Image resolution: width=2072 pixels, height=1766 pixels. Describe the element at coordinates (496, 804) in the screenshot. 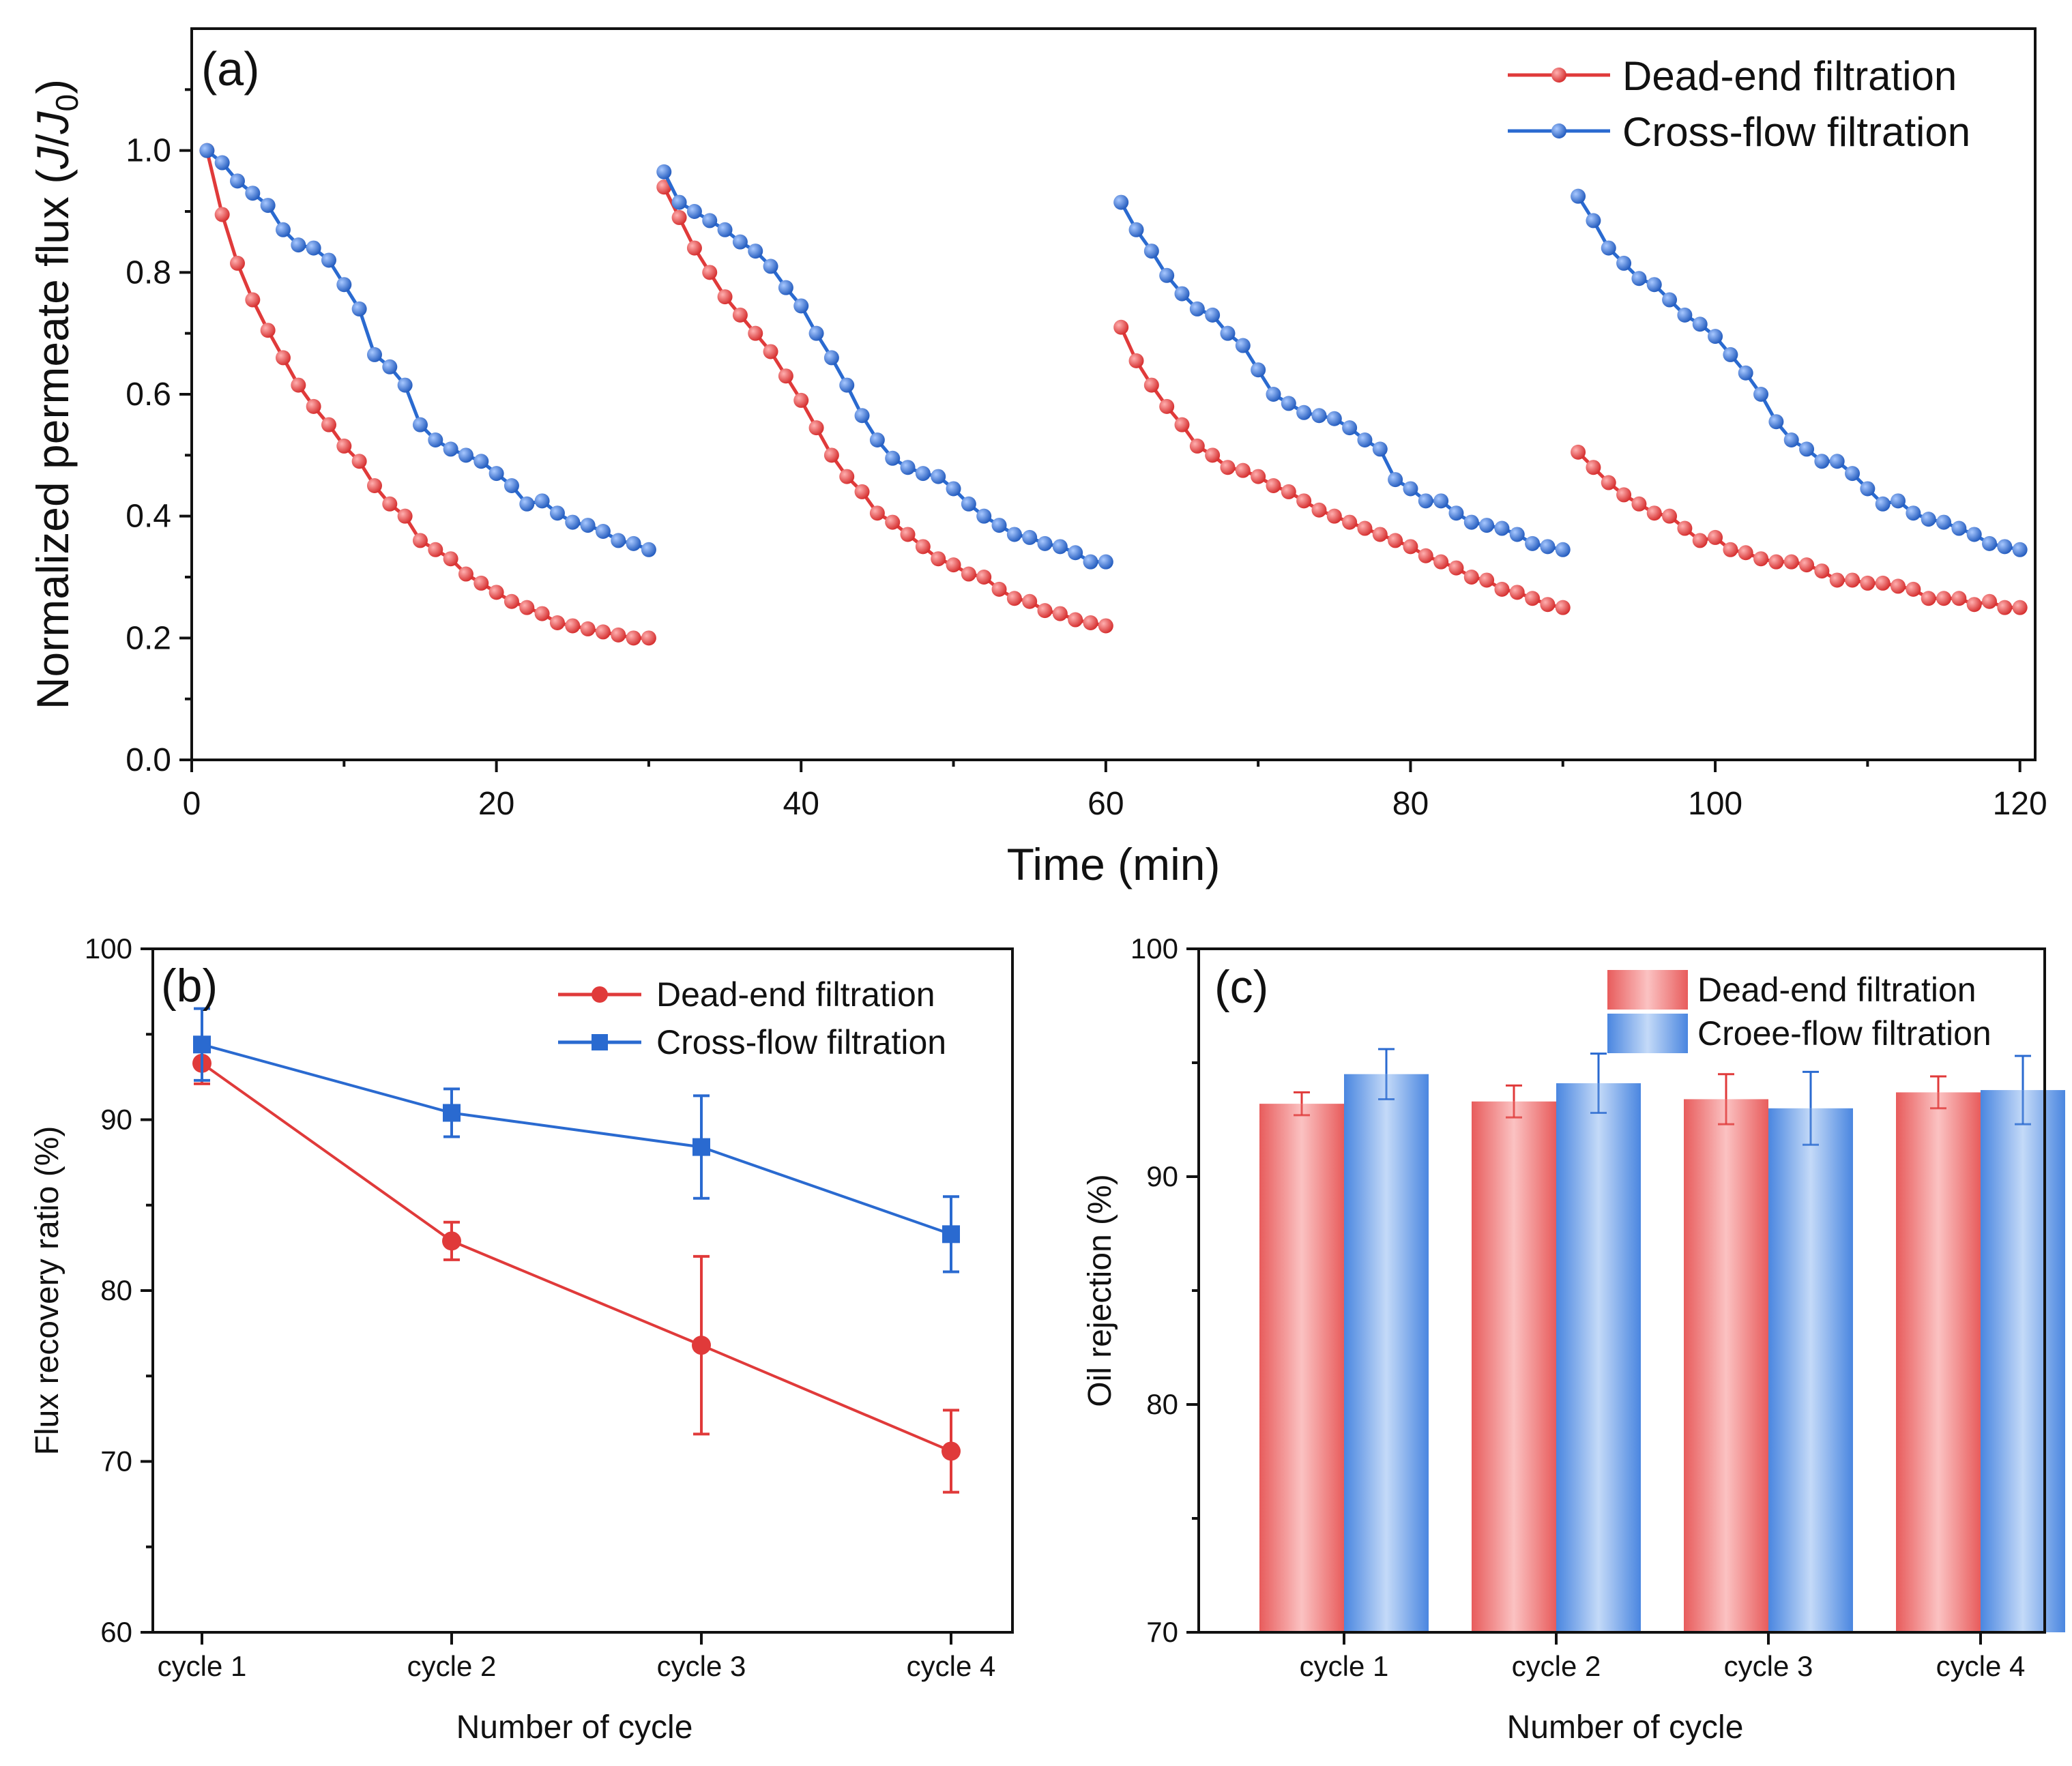

I see `panel-a-x-tick-label: 20` at that location.